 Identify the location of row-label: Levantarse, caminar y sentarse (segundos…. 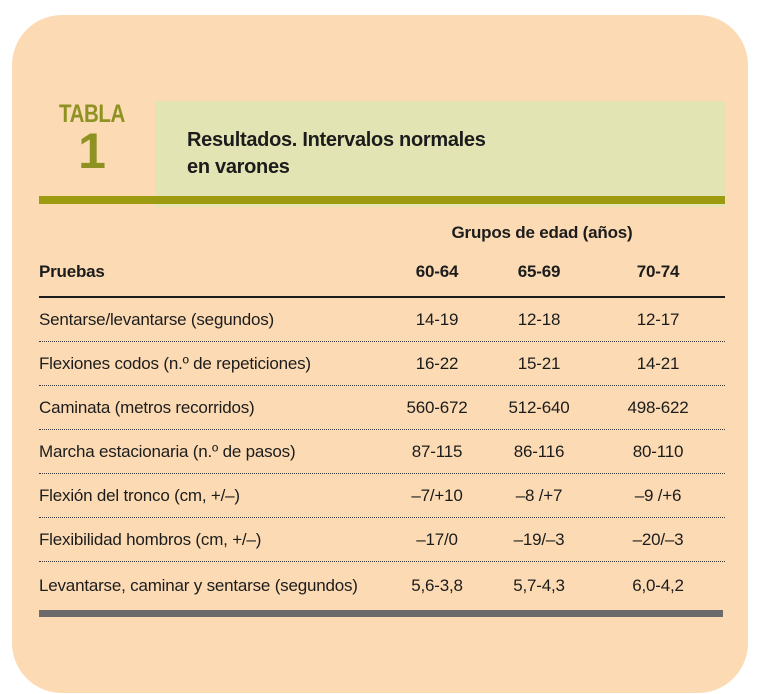
(198, 585).